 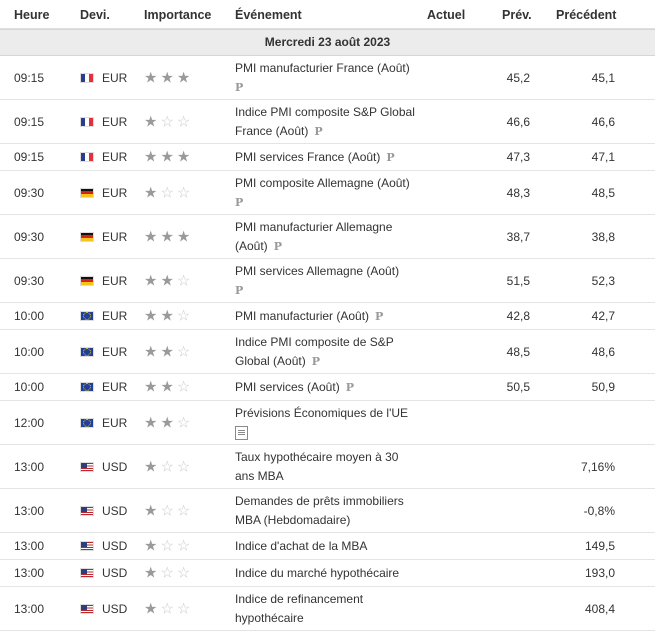 I want to click on col-evenement: Événement, so click(x=268, y=15).